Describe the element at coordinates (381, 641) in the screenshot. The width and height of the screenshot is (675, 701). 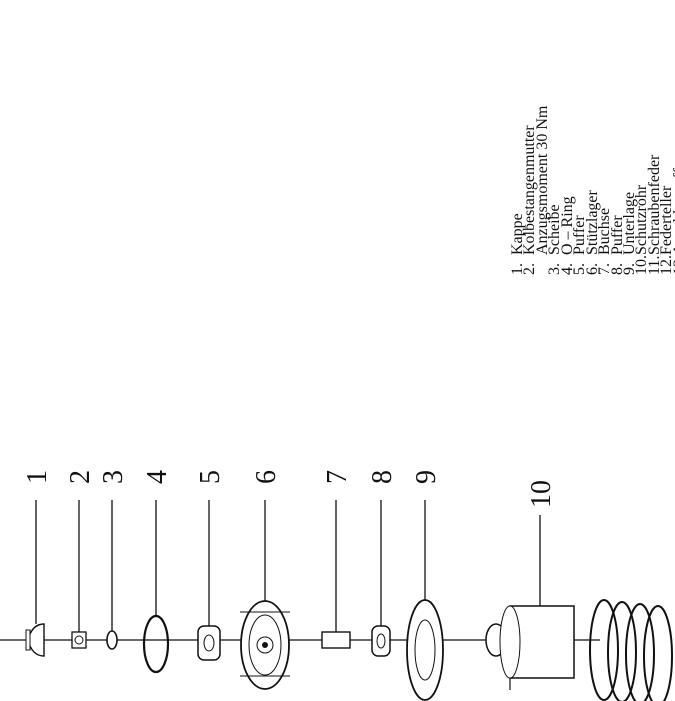
I see `part-buffer-2-drawing` at that location.